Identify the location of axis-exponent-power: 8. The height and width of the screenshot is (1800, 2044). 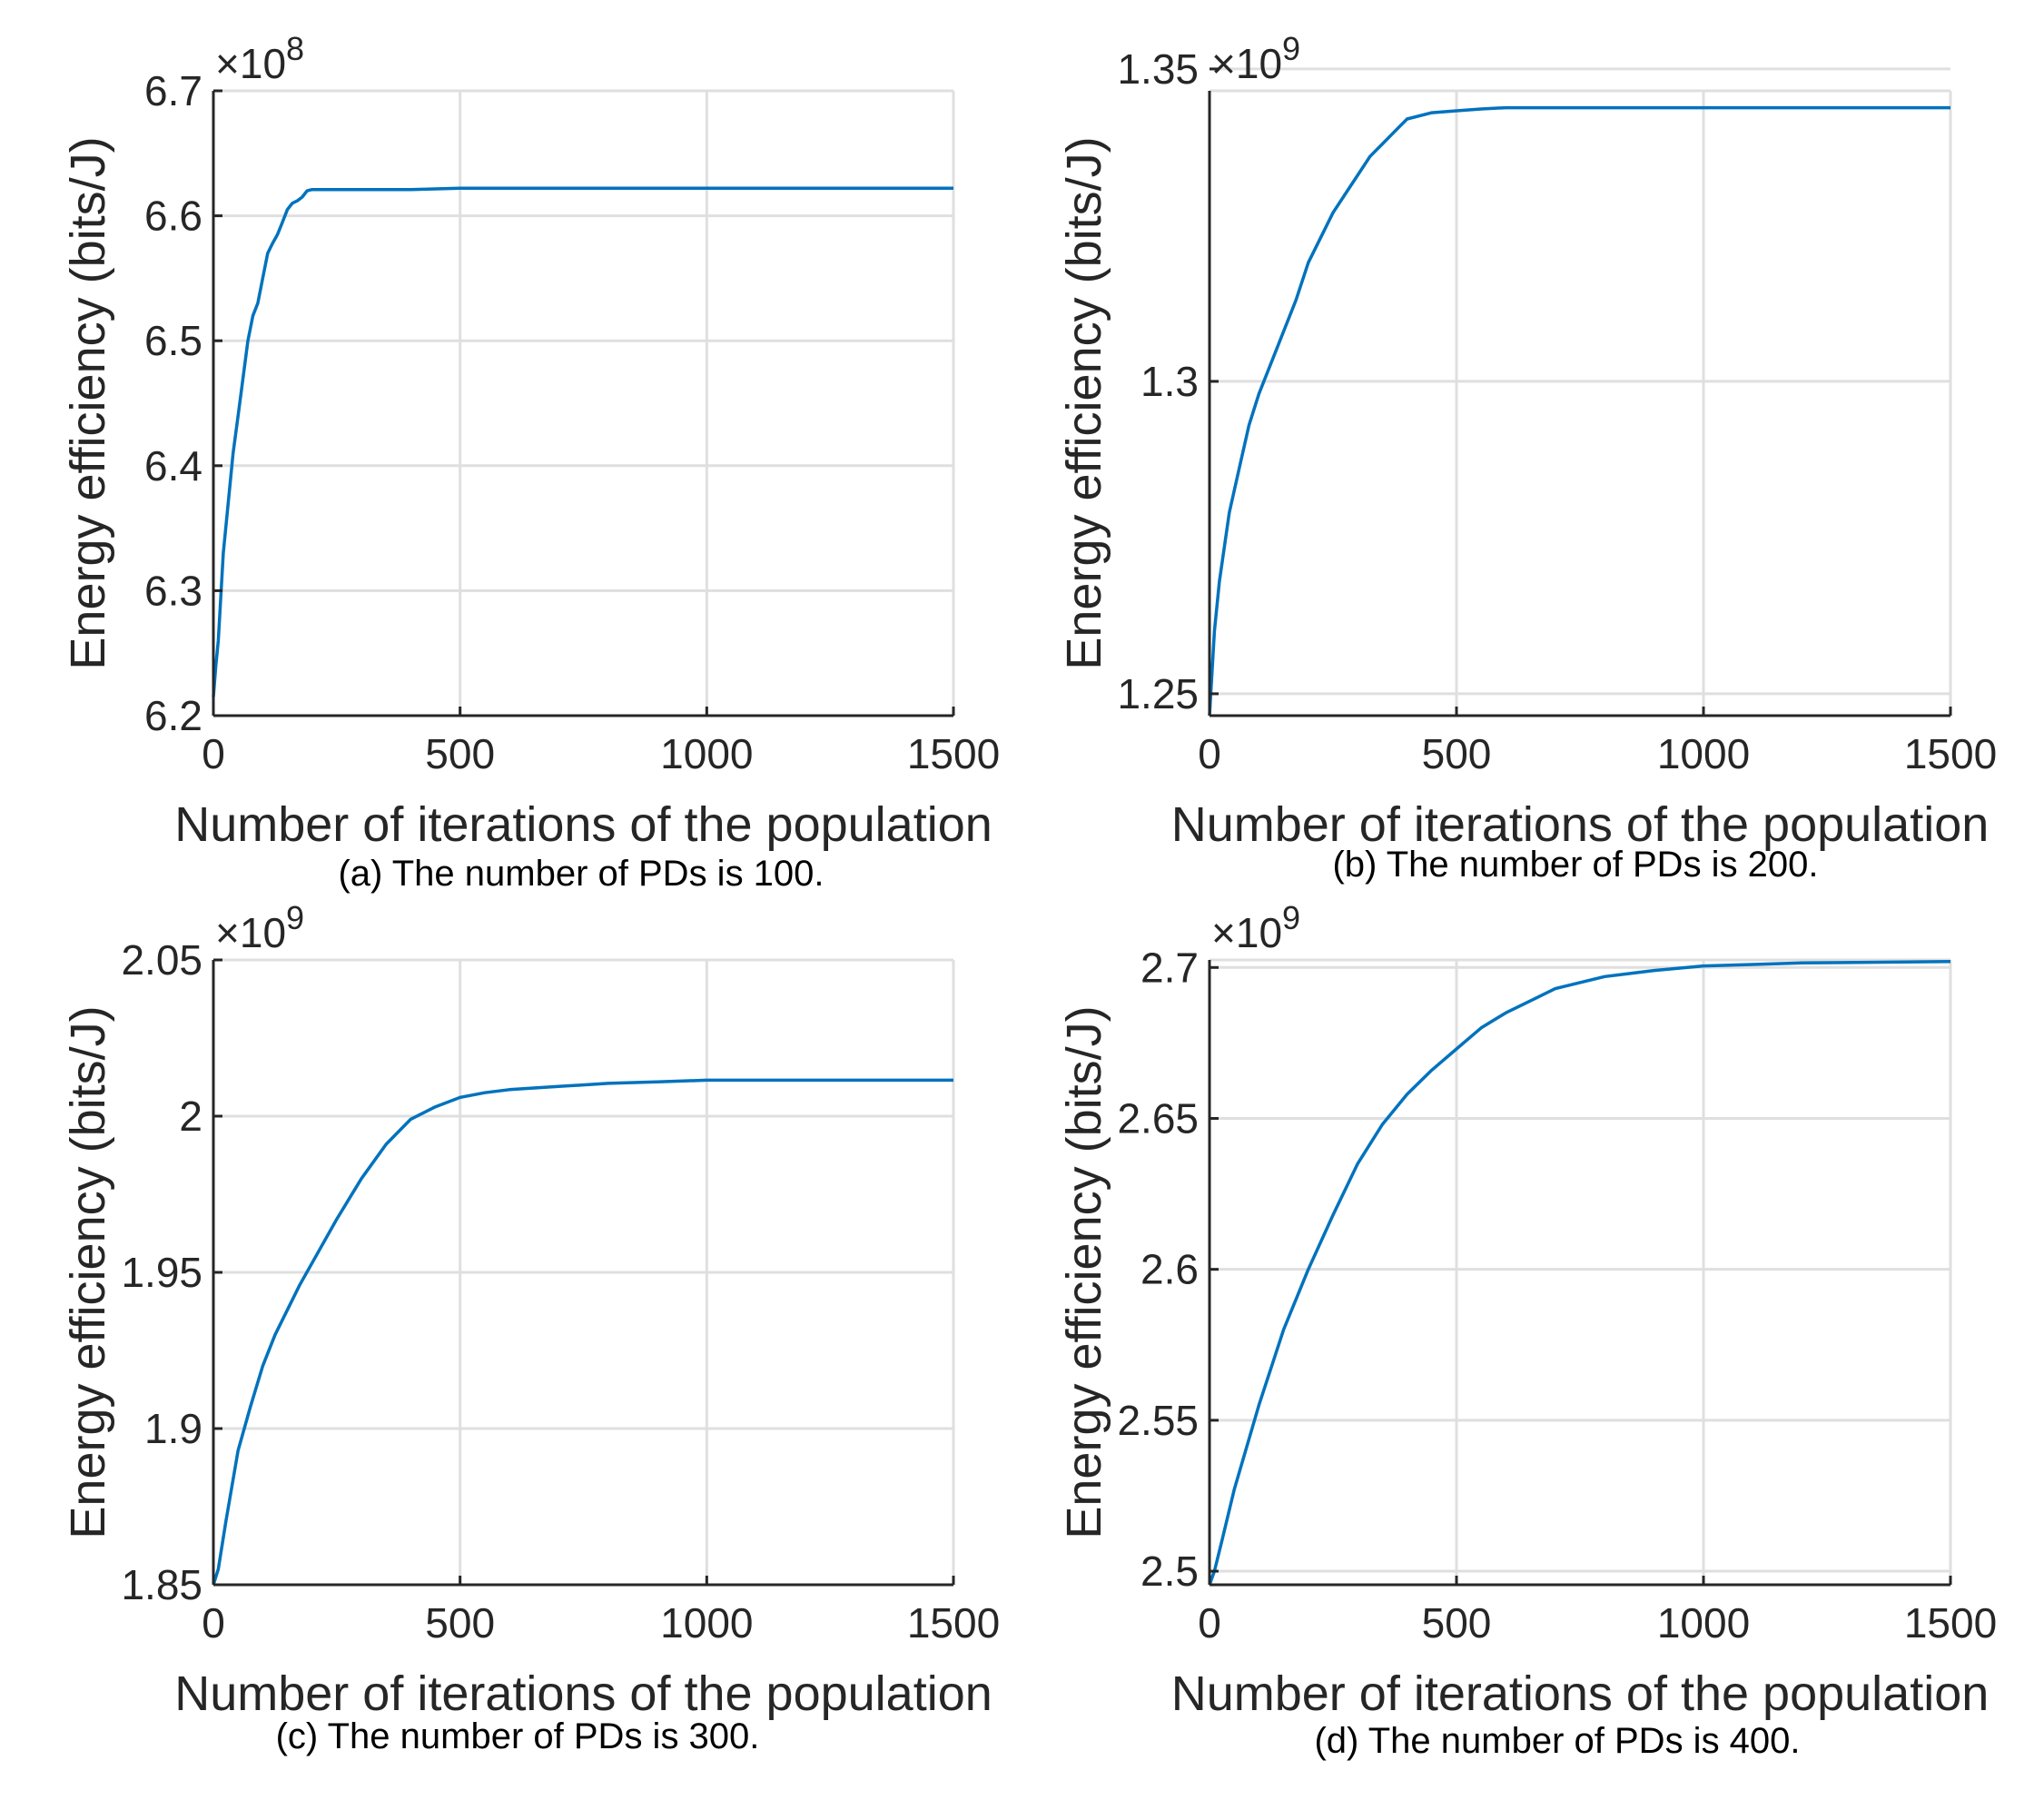
(295, 48).